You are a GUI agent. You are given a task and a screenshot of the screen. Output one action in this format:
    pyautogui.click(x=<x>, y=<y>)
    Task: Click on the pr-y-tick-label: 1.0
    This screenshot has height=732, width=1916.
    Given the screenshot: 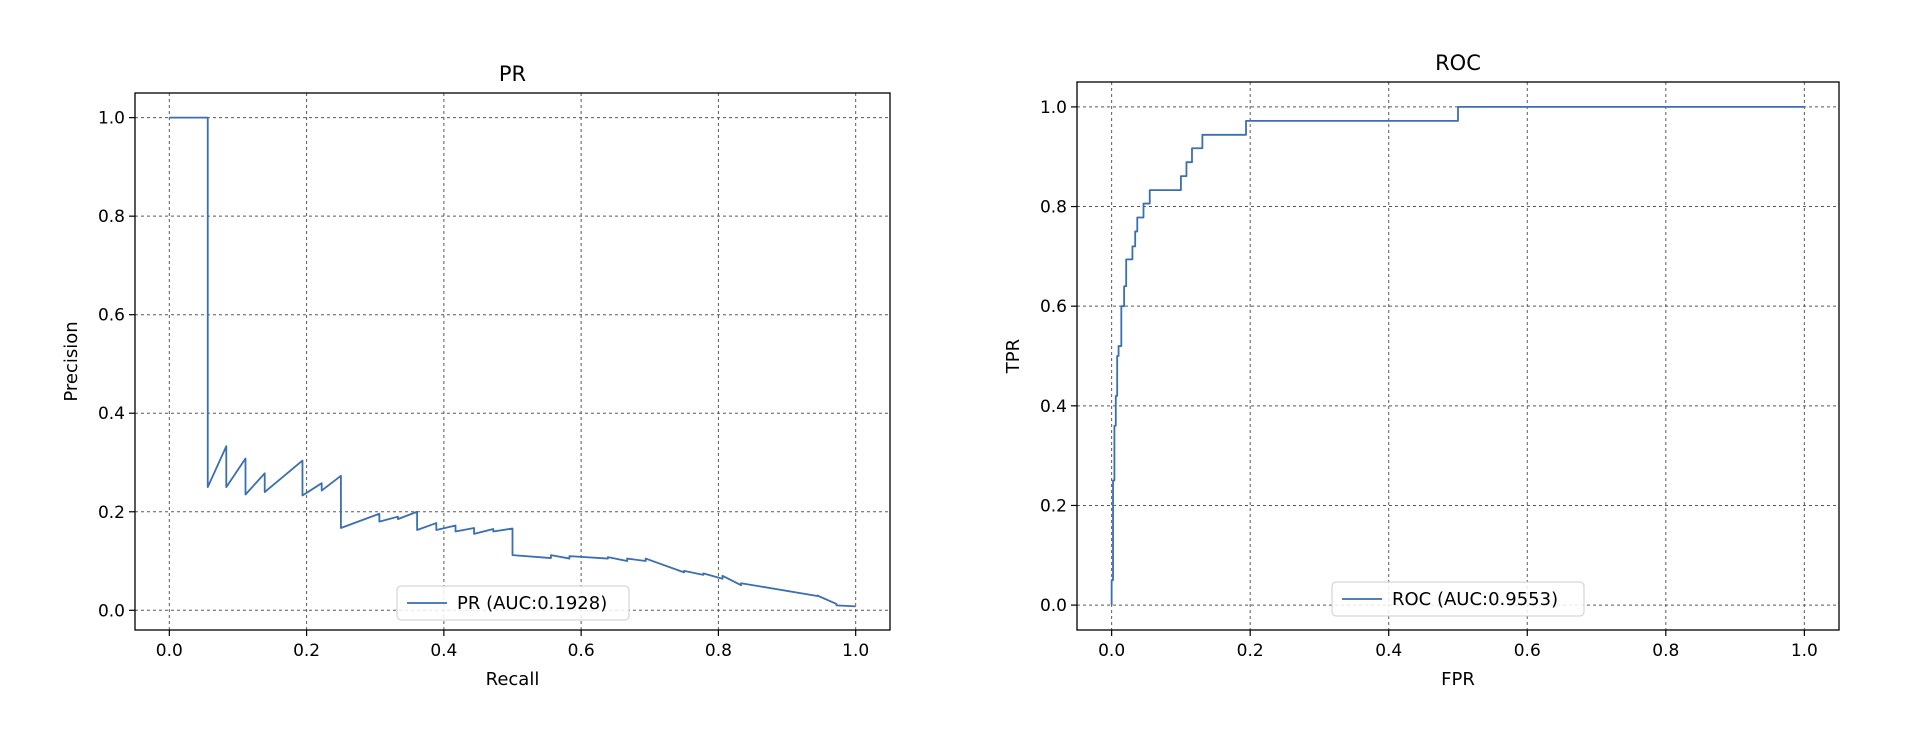 What is the action you would take?
    pyautogui.click(x=111, y=119)
    